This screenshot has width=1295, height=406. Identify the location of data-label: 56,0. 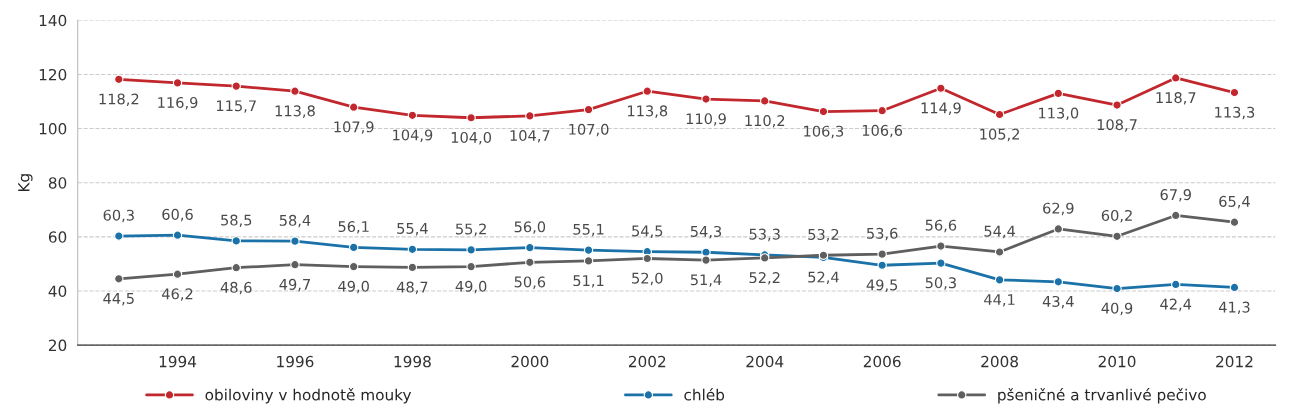
(530, 227).